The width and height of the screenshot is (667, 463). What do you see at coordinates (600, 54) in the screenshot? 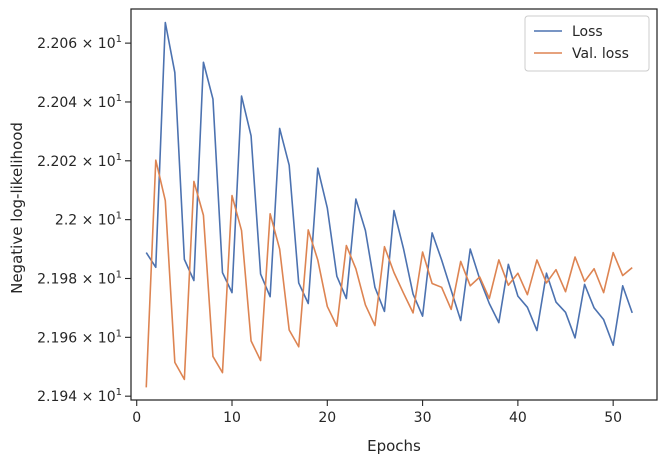
I see `legend-label: Val. loss` at bounding box center [600, 54].